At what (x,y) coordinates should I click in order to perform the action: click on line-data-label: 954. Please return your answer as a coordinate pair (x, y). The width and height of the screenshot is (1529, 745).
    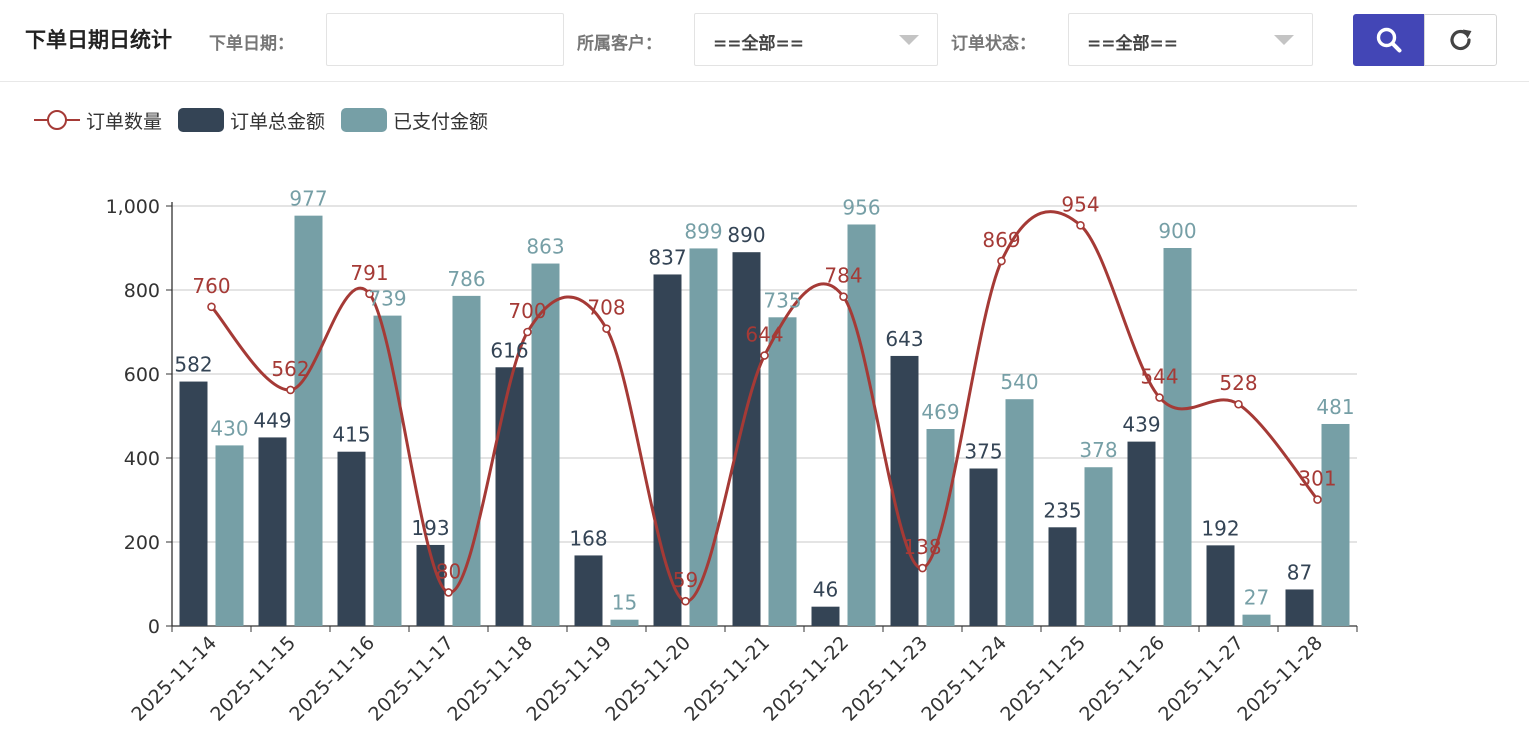
    Looking at the image, I should click on (1080, 204).